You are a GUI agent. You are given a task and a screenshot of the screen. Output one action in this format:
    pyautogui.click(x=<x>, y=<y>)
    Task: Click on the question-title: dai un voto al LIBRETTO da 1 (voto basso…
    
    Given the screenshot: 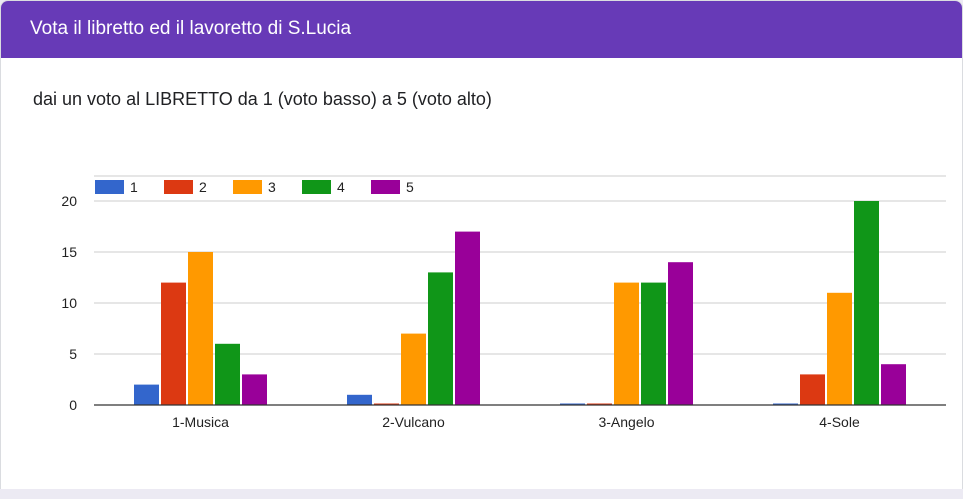 What is the action you would take?
    pyautogui.click(x=262, y=99)
    